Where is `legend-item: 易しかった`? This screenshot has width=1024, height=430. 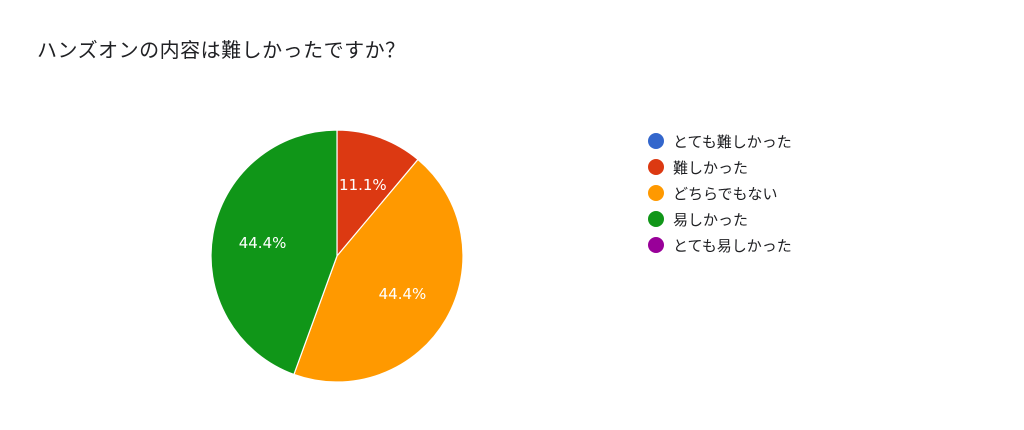
legend-item: 易しかった is located at coordinates (720, 219).